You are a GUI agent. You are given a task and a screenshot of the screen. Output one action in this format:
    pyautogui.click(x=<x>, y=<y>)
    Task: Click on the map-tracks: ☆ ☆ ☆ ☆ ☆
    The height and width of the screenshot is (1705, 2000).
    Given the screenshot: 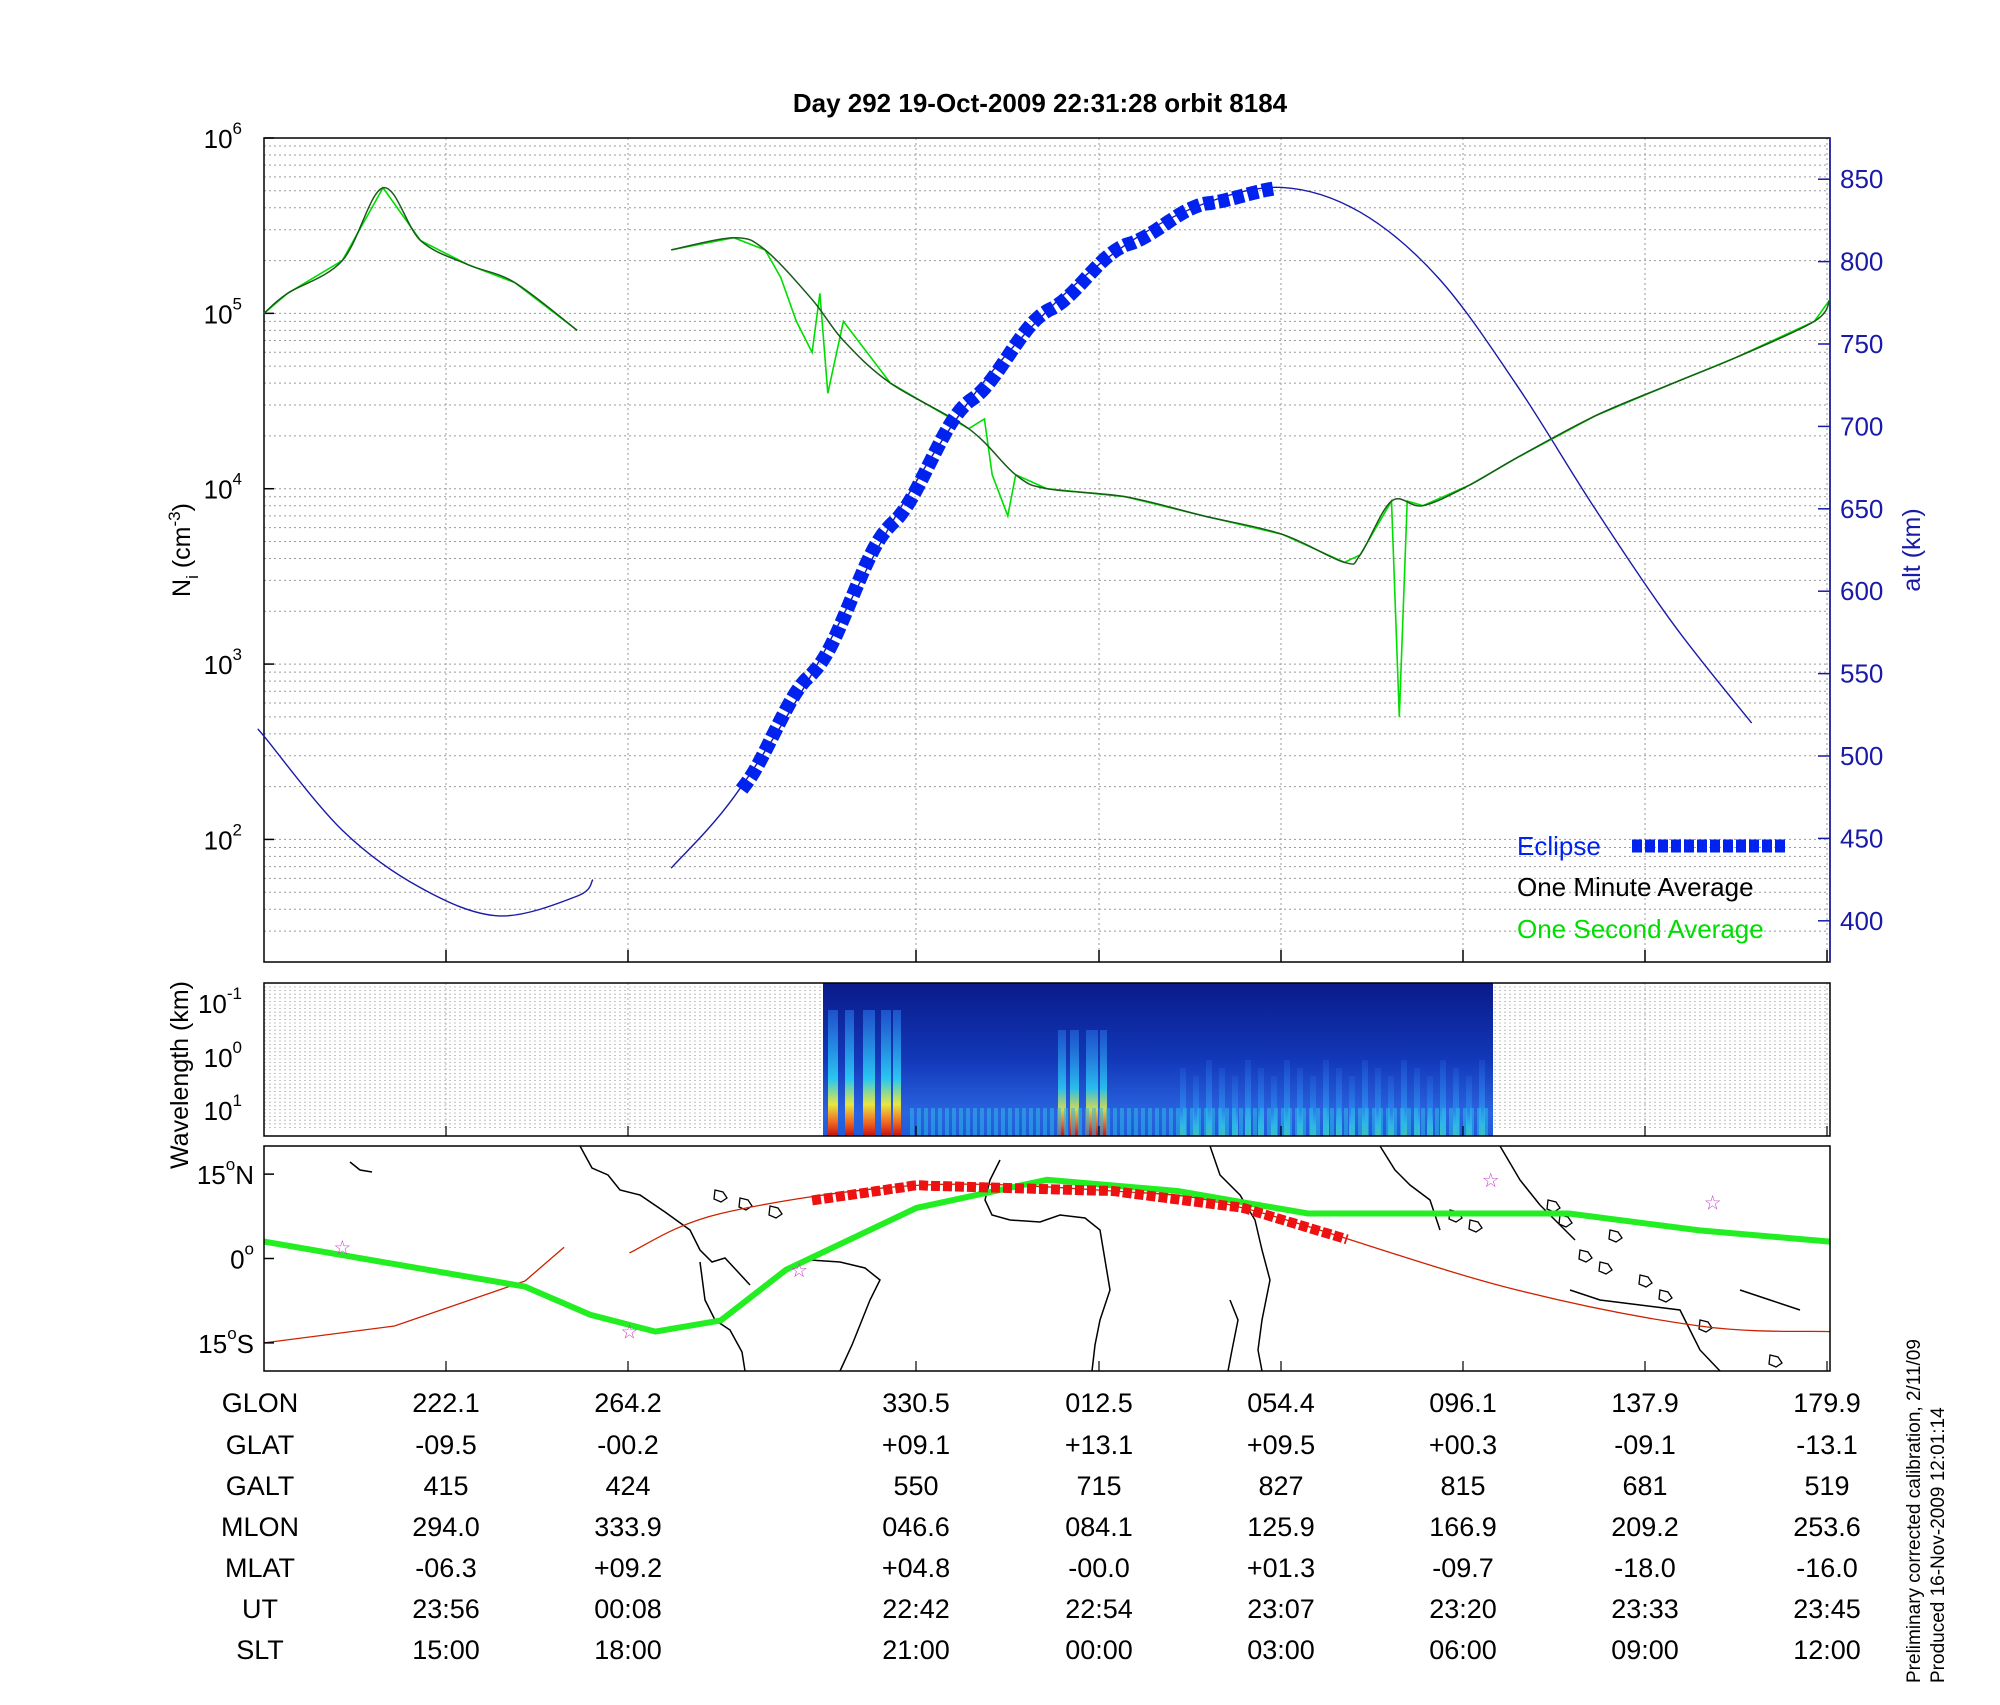 What is the action you would take?
    pyautogui.click(x=1047, y=1257)
    